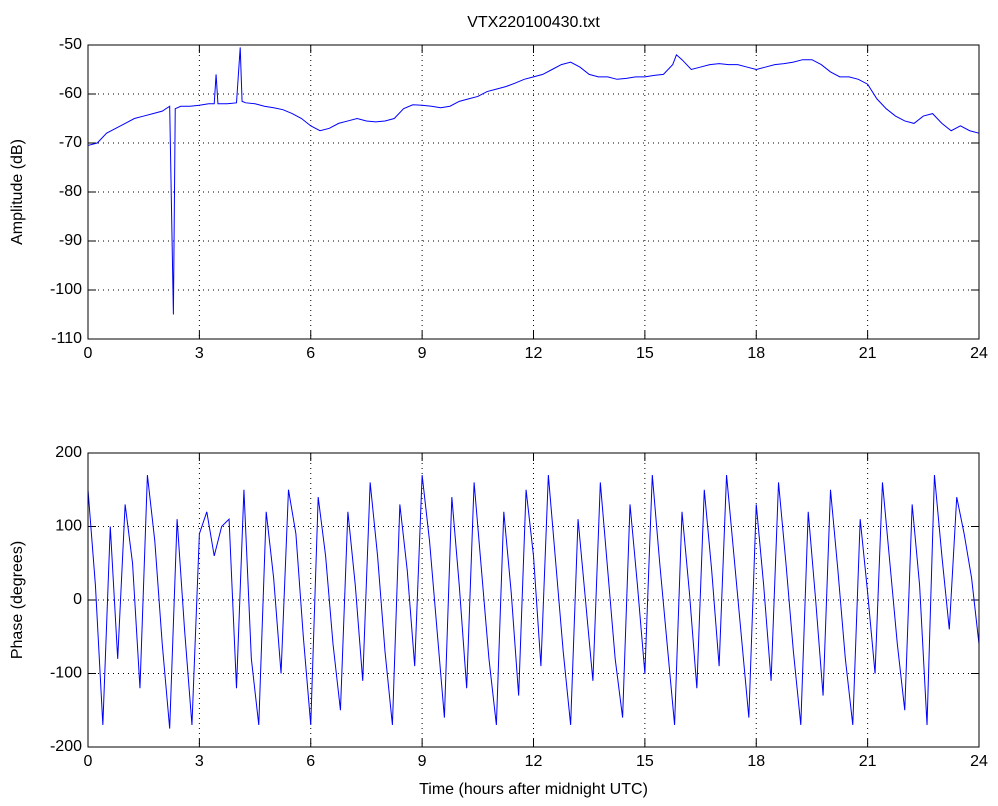 The image size is (998, 806). I want to click on y-tick-label: -60, so click(70, 93).